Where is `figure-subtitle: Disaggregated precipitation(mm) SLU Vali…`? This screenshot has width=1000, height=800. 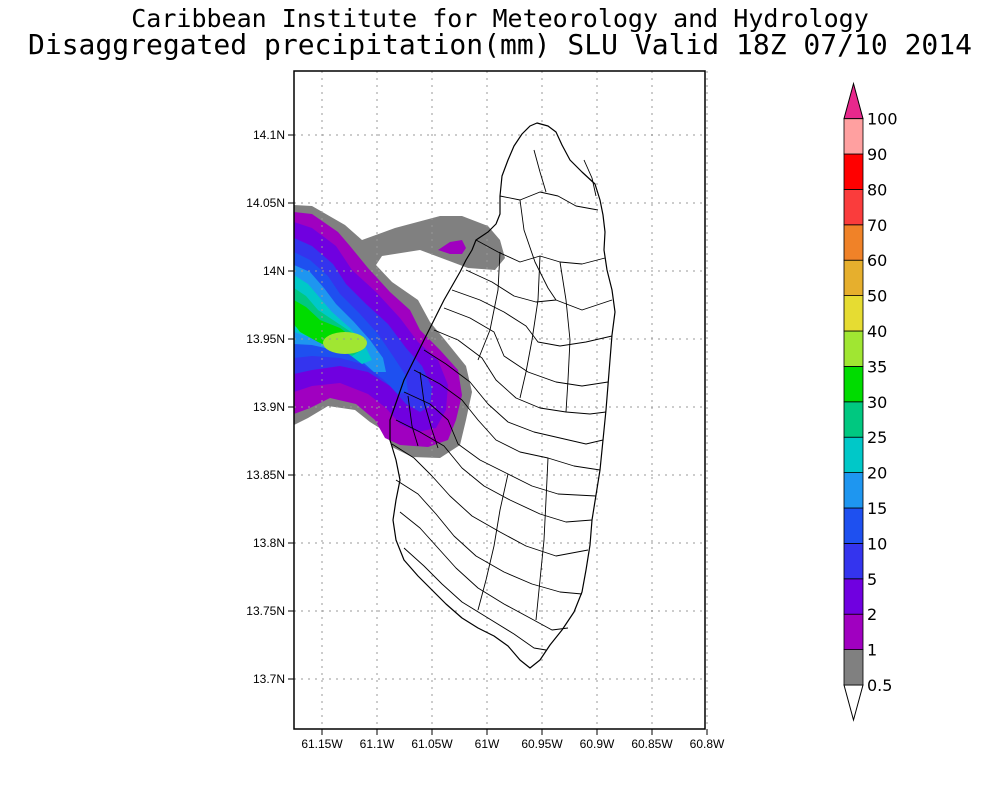 figure-subtitle: Disaggregated precipitation(mm) SLU Vali… is located at coordinates (499, 44).